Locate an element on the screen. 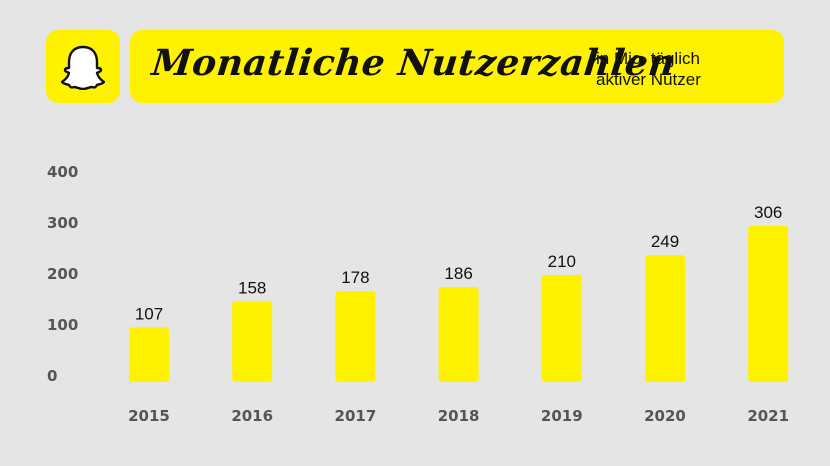 This screenshot has width=830, height=466. data-label: 249 is located at coordinates (665, 241).